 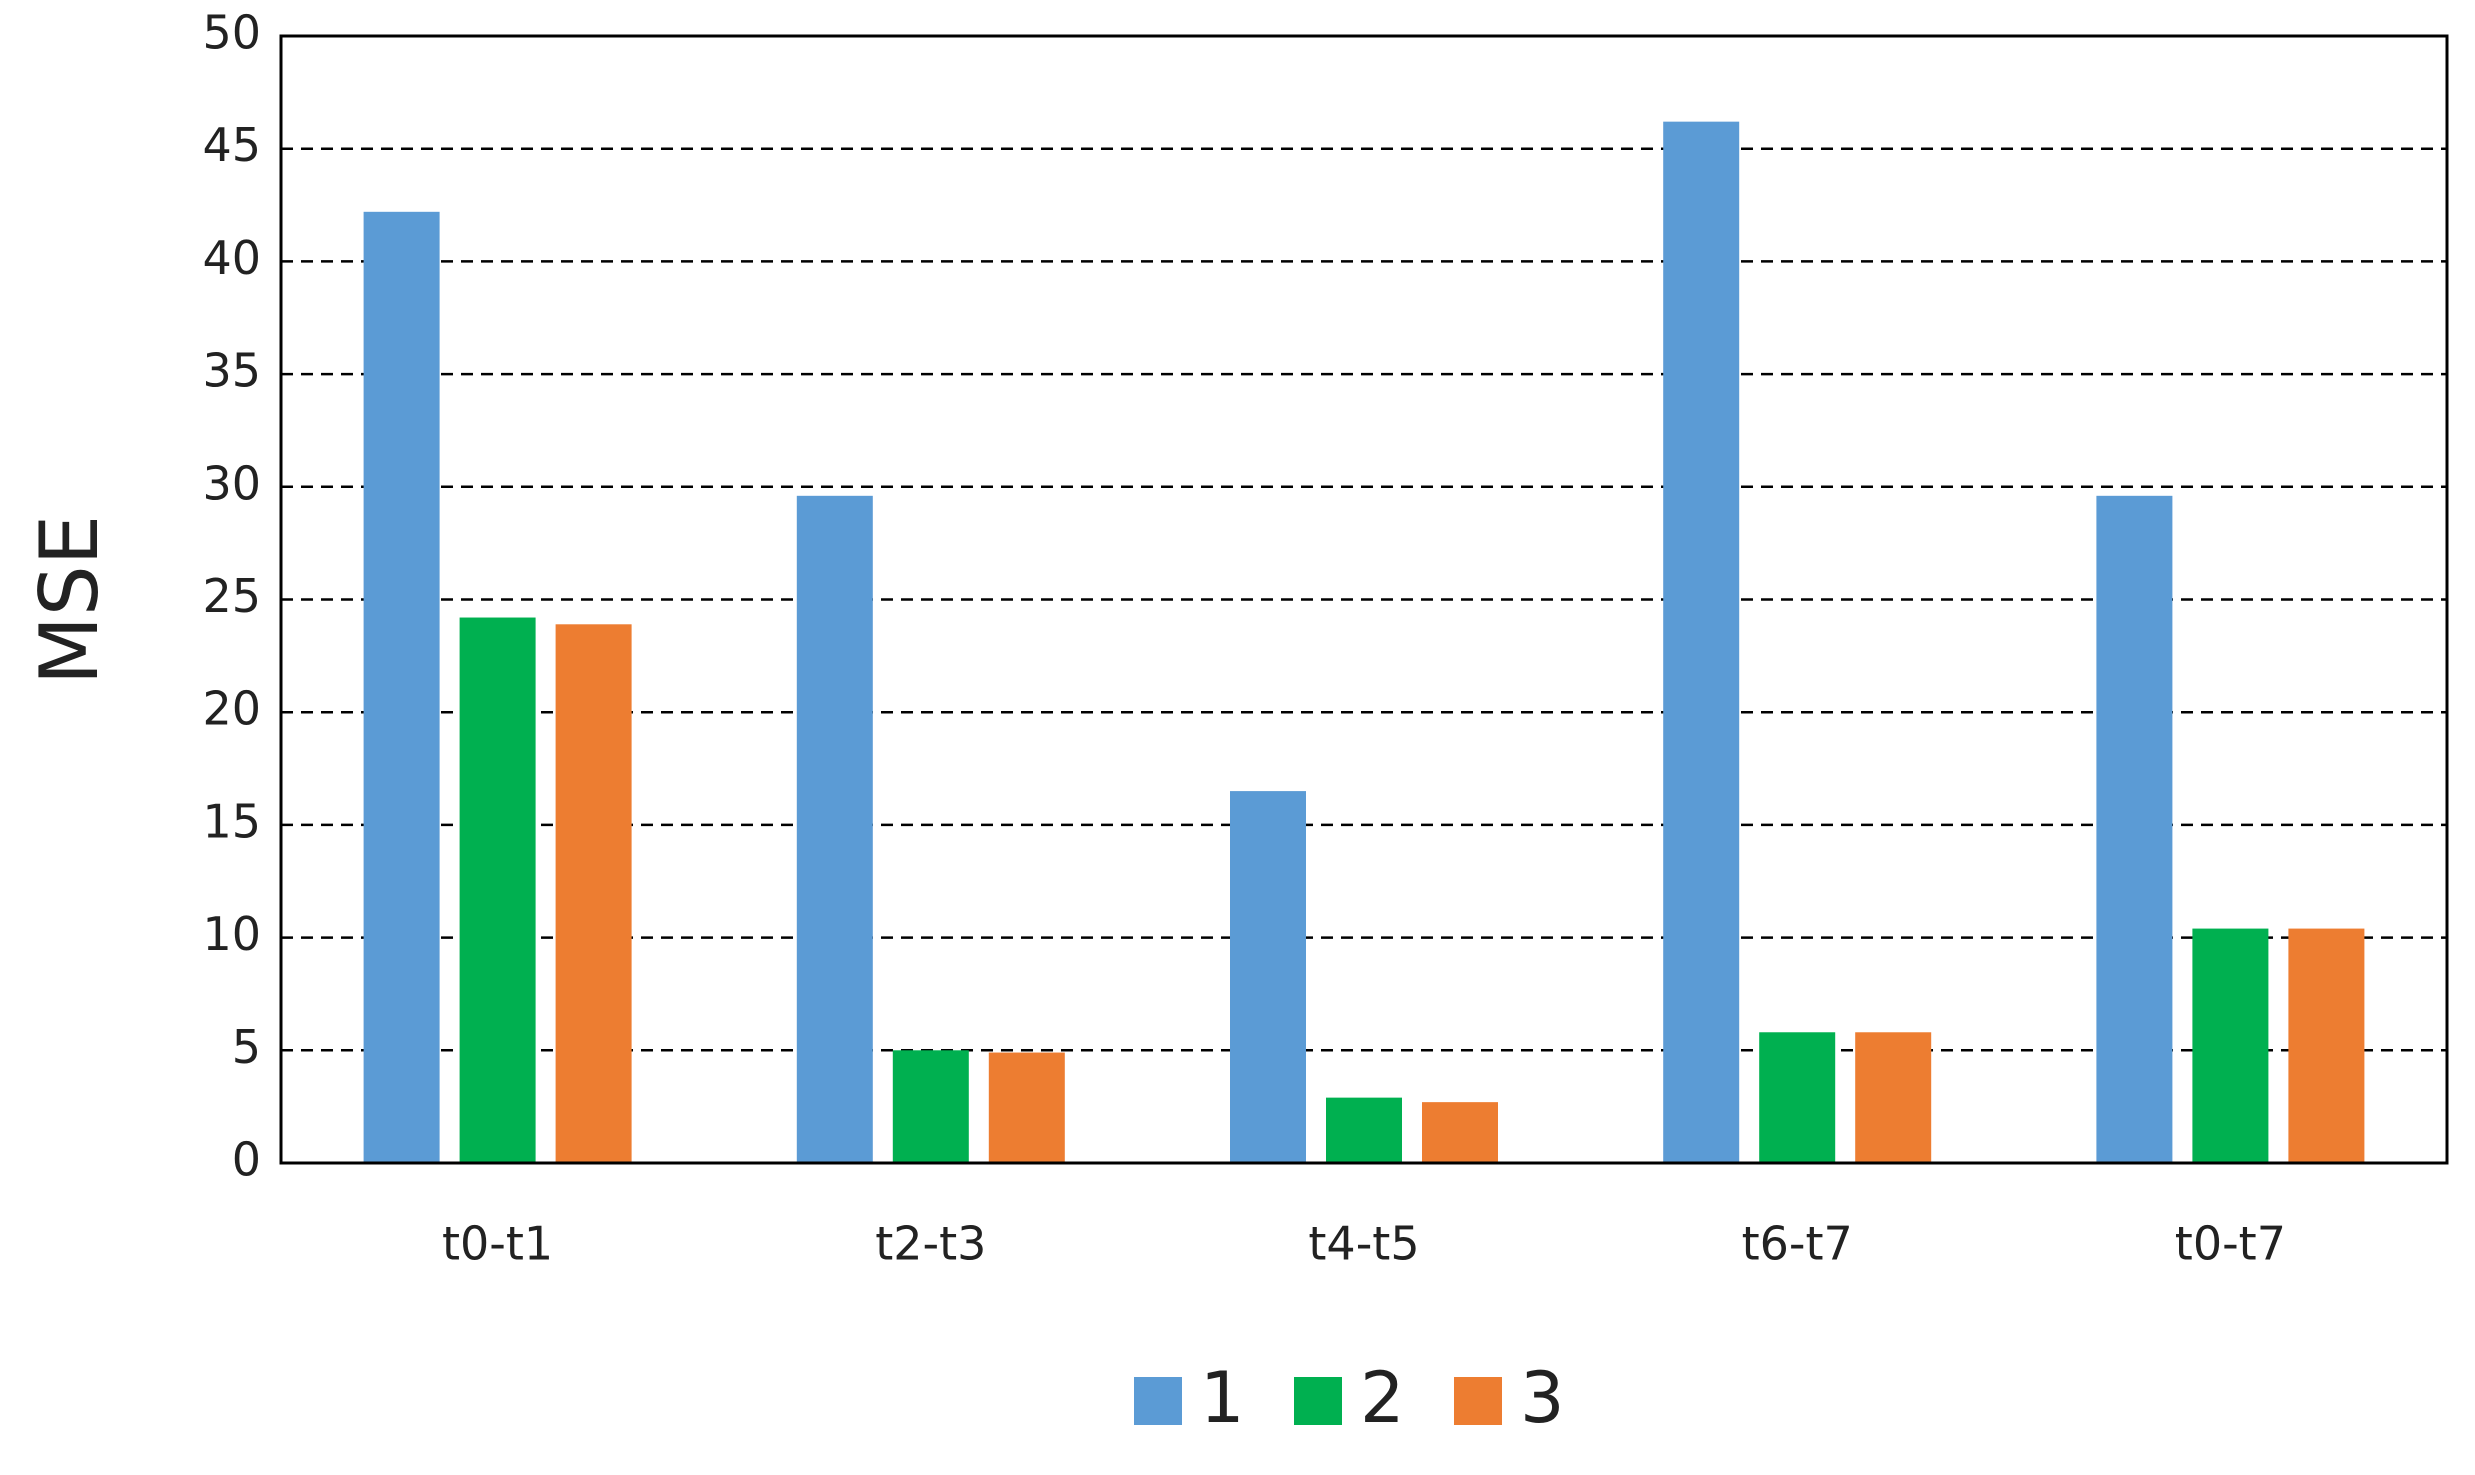 What do you see at coordinates (246, 1047) in the screenshot?
I see `y-tick-label: 5` at bounding box center [246, 1047].